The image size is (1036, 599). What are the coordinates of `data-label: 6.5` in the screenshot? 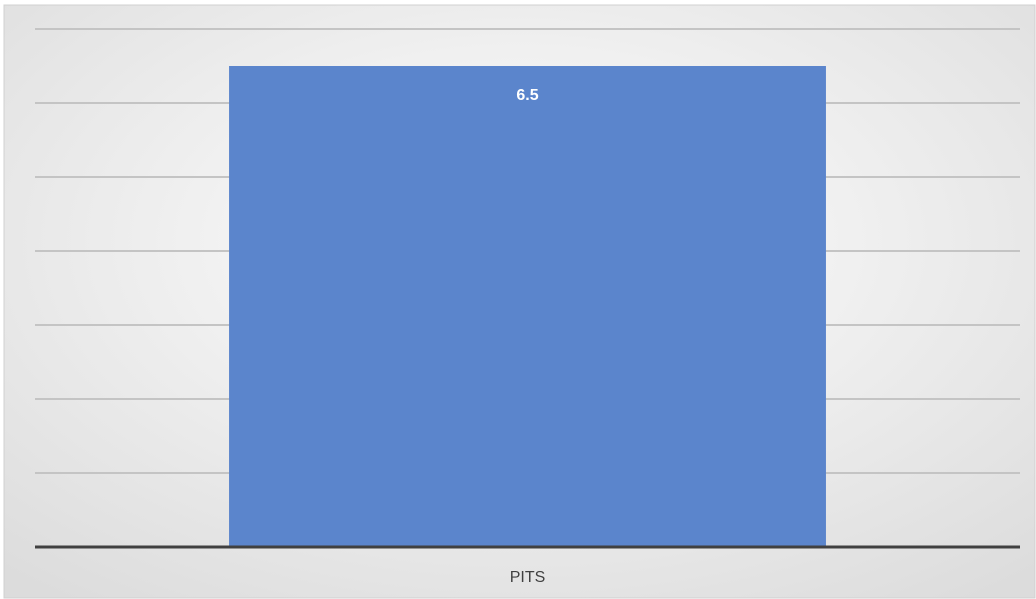 It's located at (527, 95).